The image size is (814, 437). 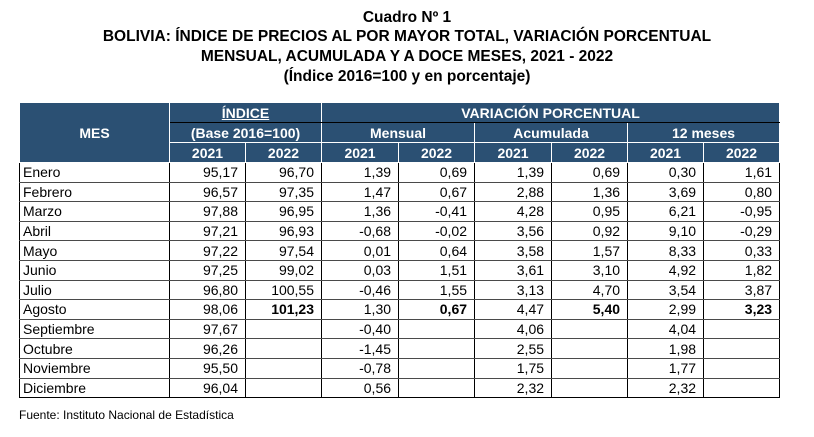 What do you see at coordinates (360, 348) in the screenshot?
I see `value-cell: -1,45` at bounding box center [360, 348].